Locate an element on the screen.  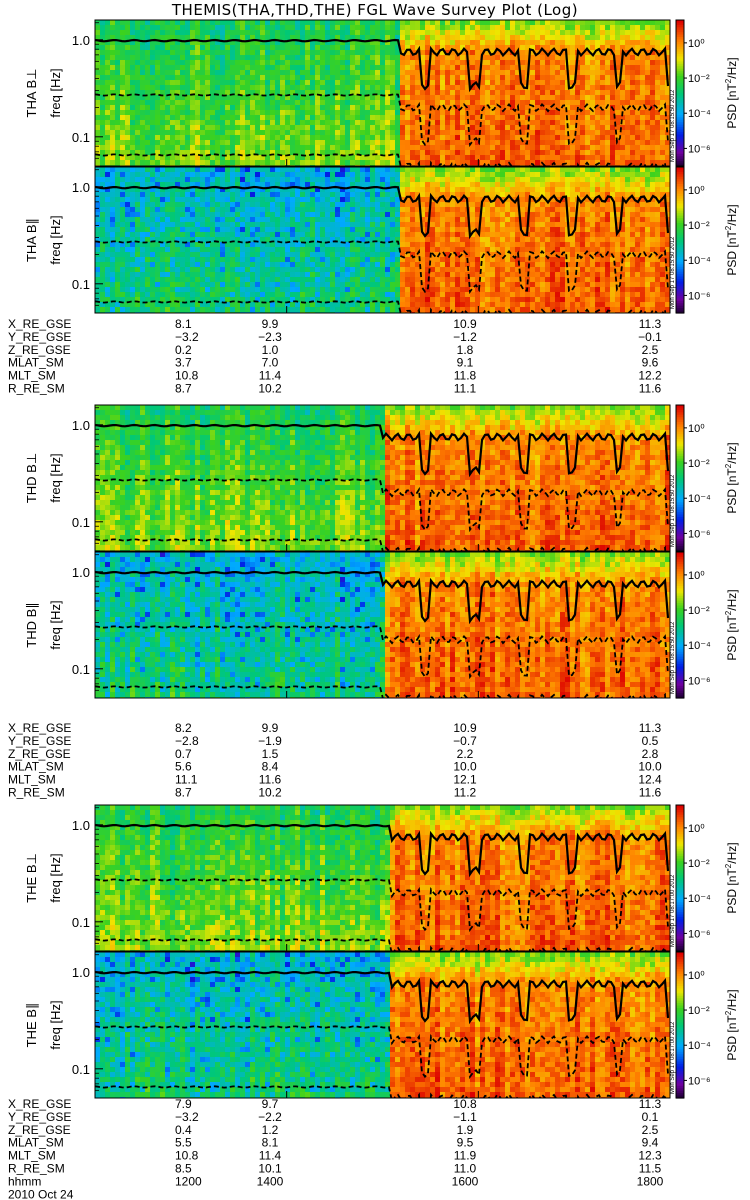
ephemeris-value: 2.5 is located at coordinates (650, 350).